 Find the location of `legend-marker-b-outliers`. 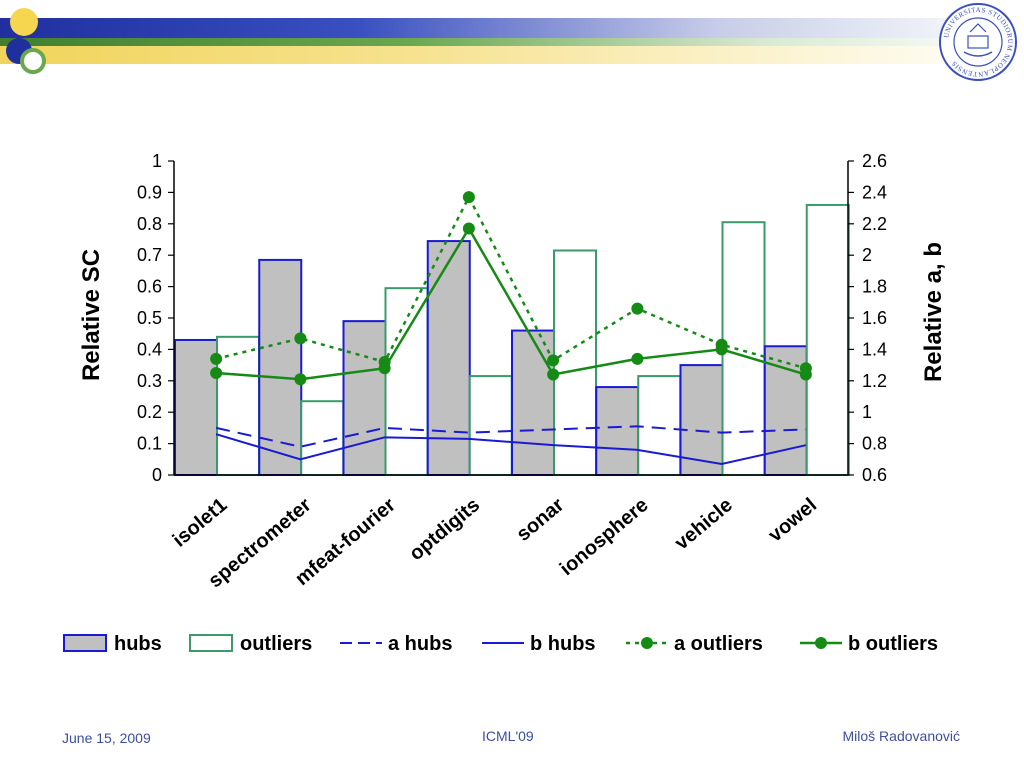

legend-marker-b-outliers is located at coordinates (821, 643).